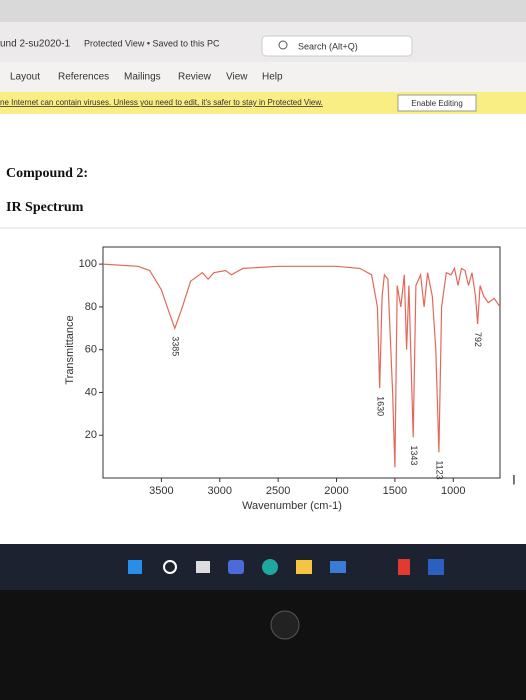  Describe the element at coordinates (161, 491) in the screenshot. I see `x-tick-label: 3500` at that location.